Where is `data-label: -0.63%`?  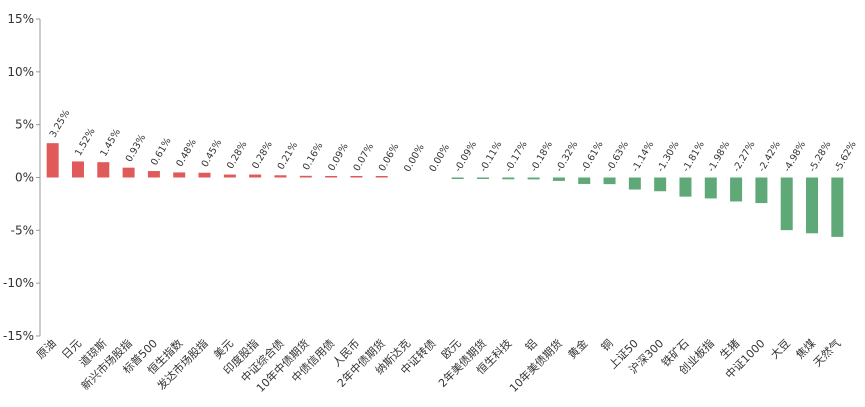
data-label: -0.63% is located at coordinates (618, 156).